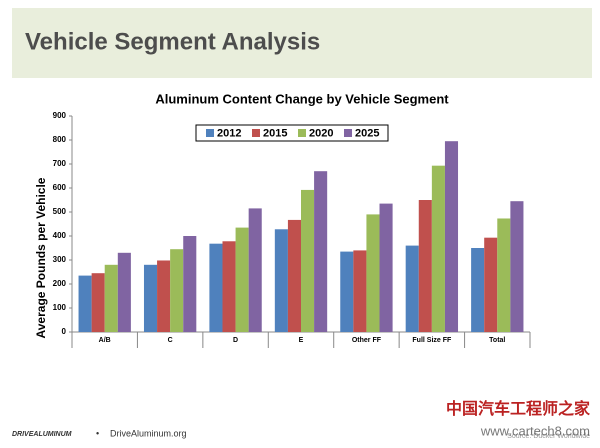  What do you see at coordinates (548, 436) in the screenshot?
I see `source-note: Source: Ducker Worldwide` at bounding box center [548, 436].